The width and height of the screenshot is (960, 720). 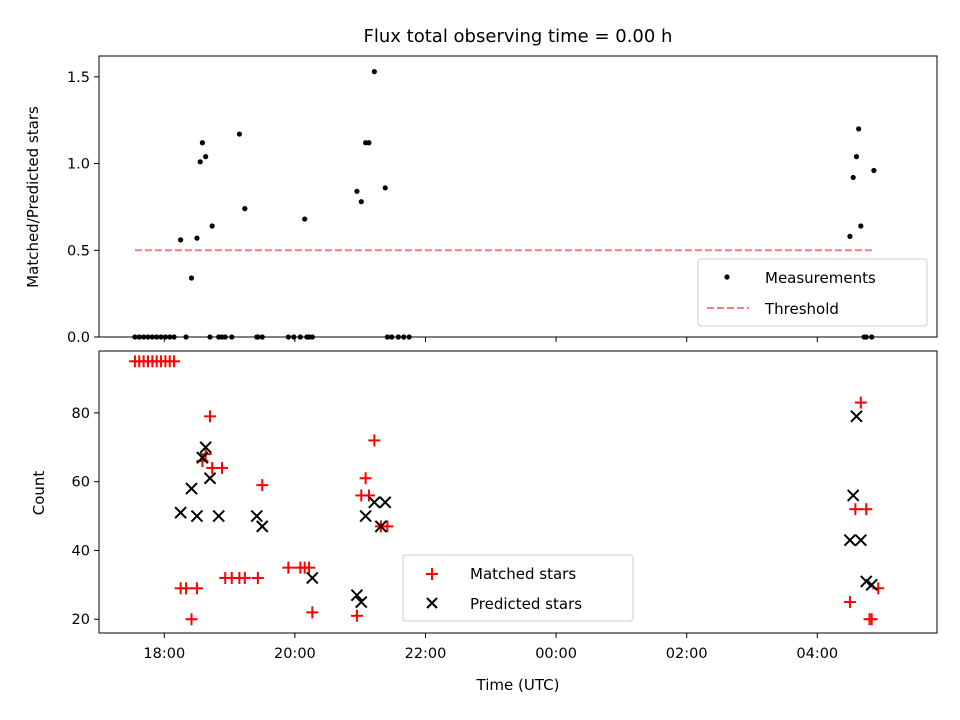 I want to click on chart-title: Flux total observing time = 0.00 h, so click(x=518, y=36).